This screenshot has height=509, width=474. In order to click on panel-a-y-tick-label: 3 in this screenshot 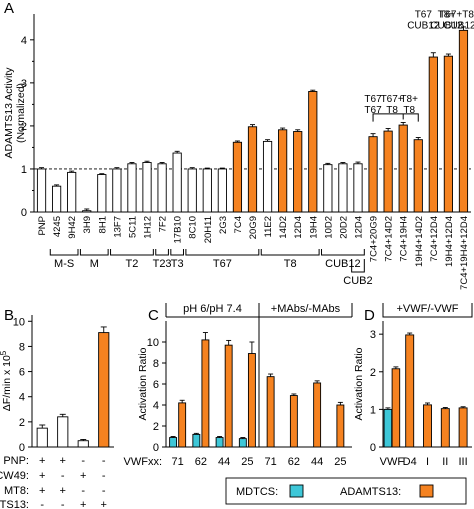, I will do `click(24, 84)`.